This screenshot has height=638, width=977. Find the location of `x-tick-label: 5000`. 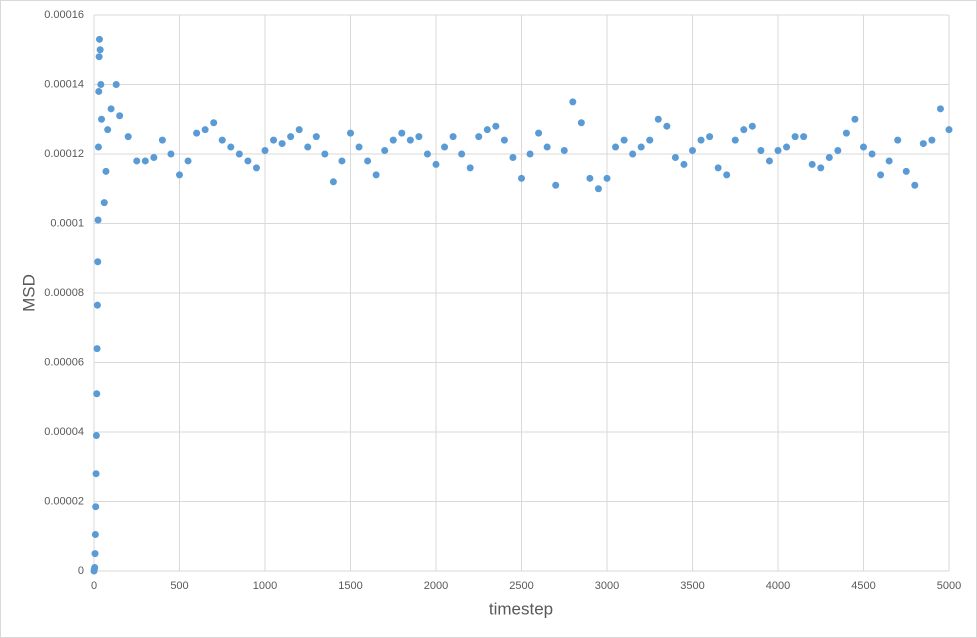

x-tick-label: 5000 is located at coordinates (949, 586).